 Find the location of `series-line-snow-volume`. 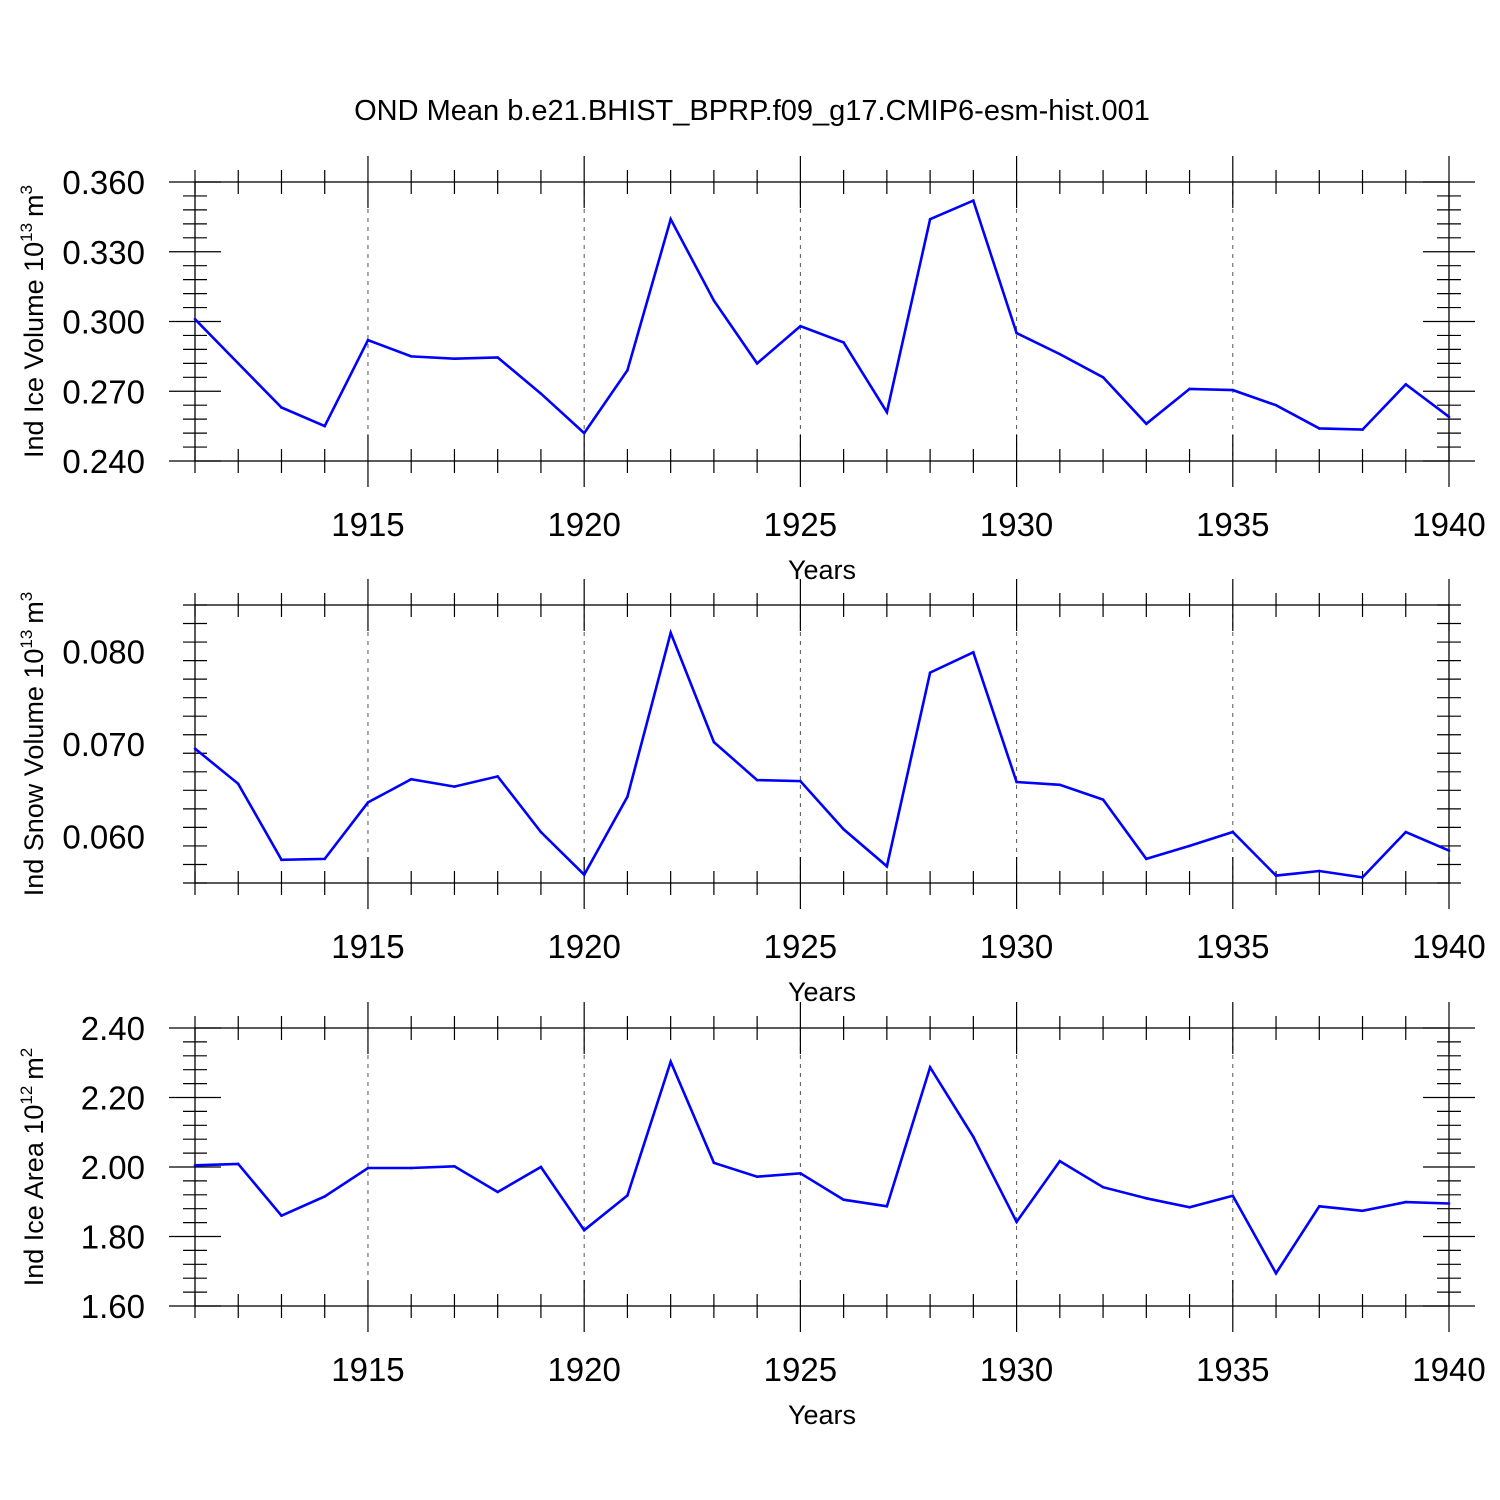

series-line-snow-volume is located at coordinates (822, 753).